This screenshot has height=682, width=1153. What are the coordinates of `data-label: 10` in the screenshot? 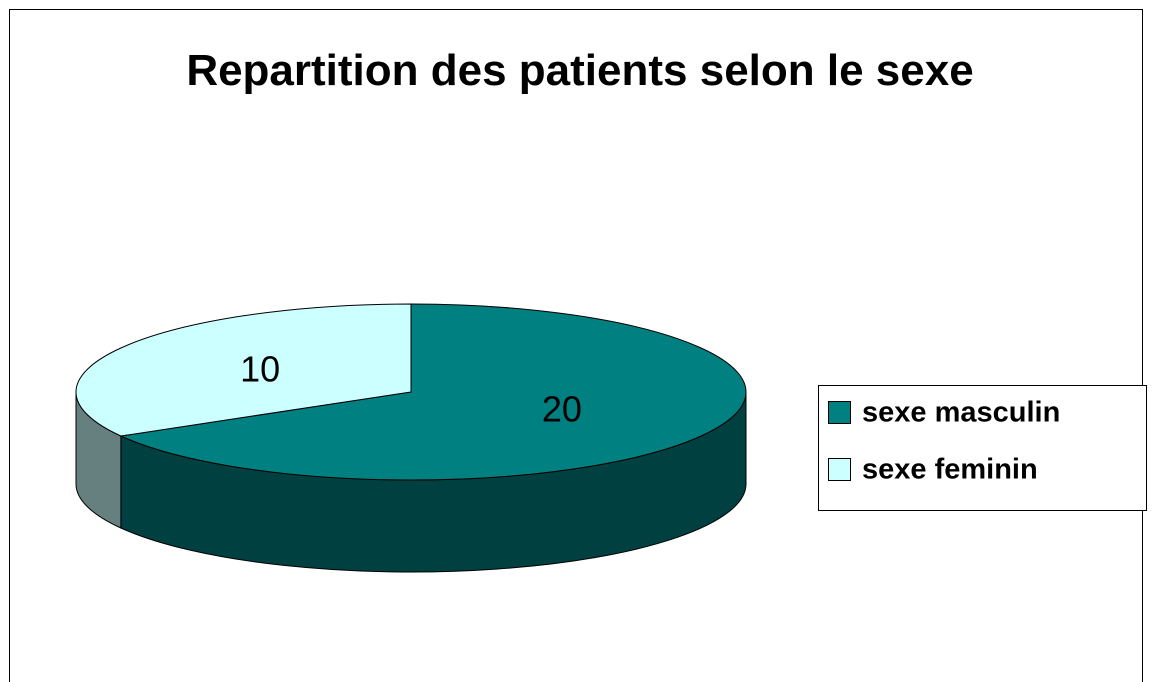 It's located at (260, 369).